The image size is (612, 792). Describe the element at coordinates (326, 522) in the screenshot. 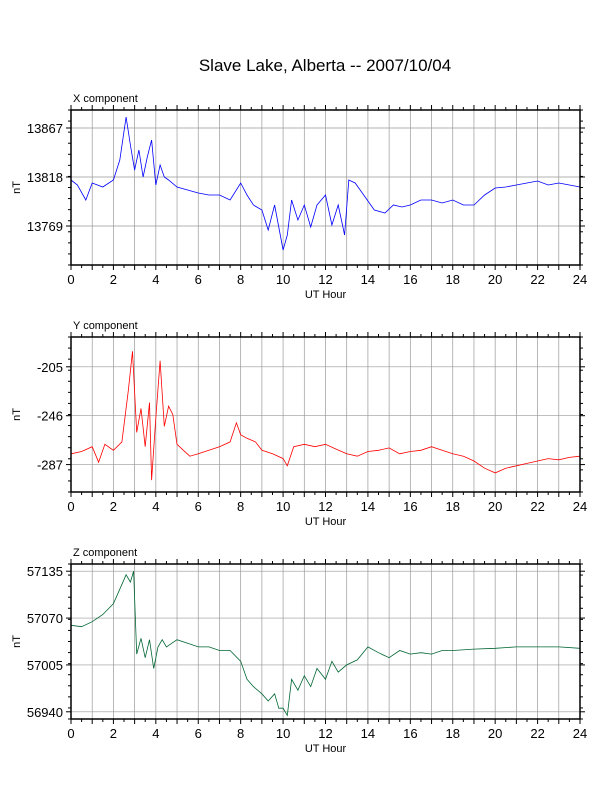

I see `y-x-axis-label: UT Hour` at that location.